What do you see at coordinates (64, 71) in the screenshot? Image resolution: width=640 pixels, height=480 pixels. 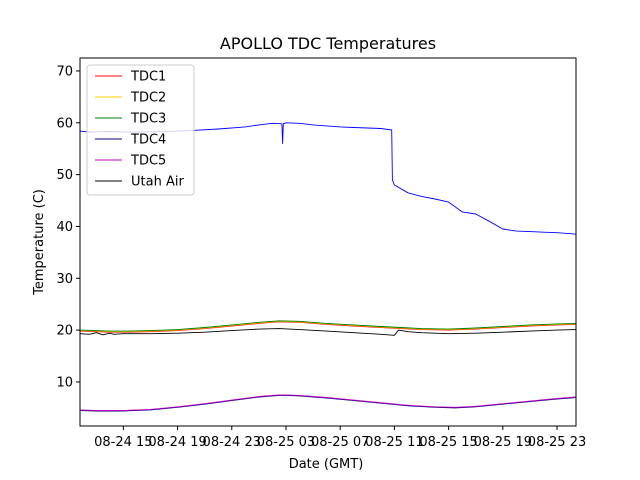 I see `y-tick-label: 70` at bounding box center [64, 71].